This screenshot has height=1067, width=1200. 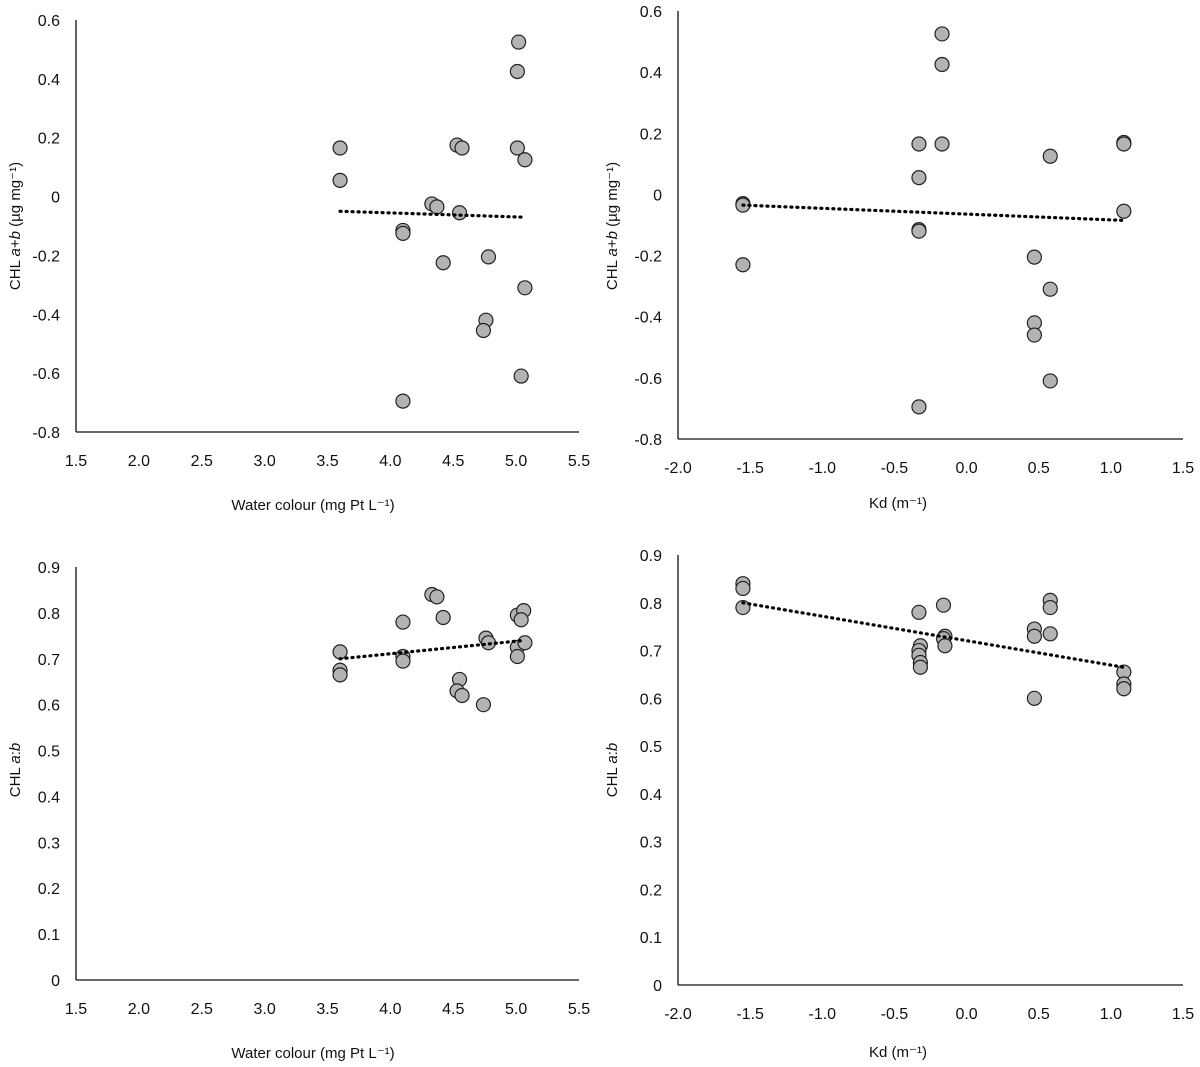 What do you see at coordinates (49, 568) in the screenshot?
I see `y-tick-label: 0.9` at bounding box center [49, 568].